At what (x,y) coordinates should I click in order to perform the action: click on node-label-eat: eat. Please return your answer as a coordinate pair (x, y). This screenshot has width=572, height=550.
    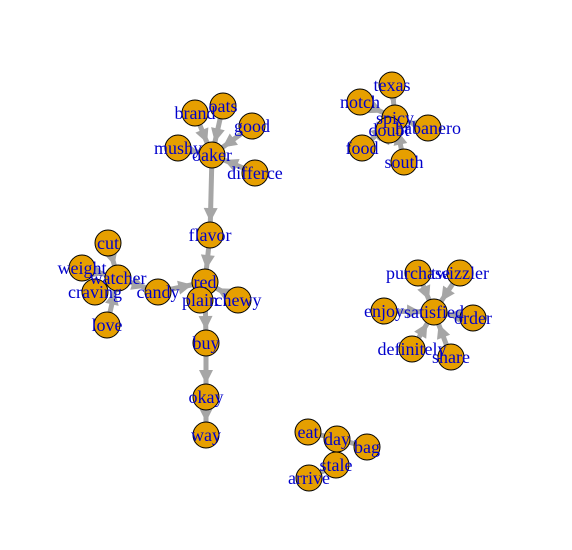
    Looking at the image, I should click on (308, 432).